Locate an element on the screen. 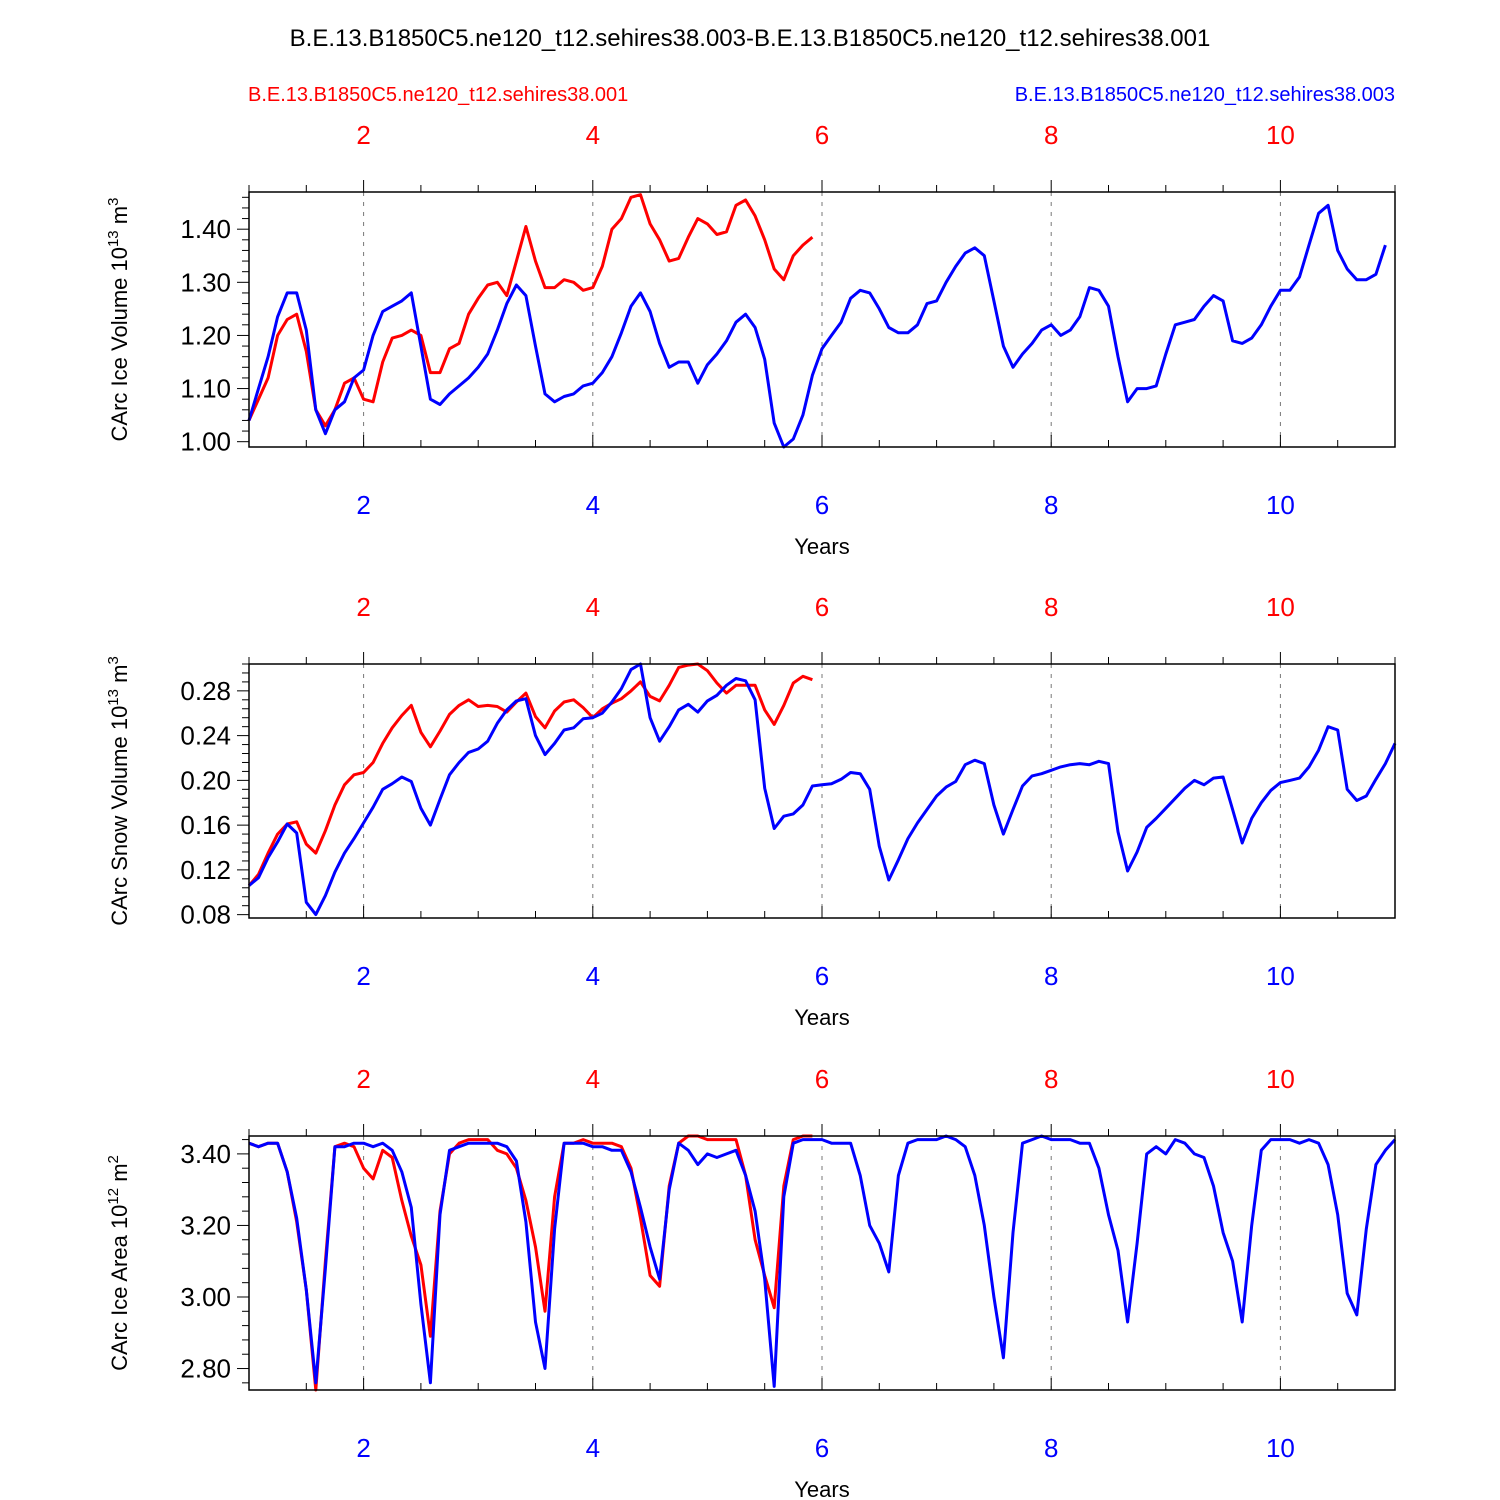 This screenshot has height=1500, width=1500. y-tick-label: 0.16 is located at coordinates (205, 825).